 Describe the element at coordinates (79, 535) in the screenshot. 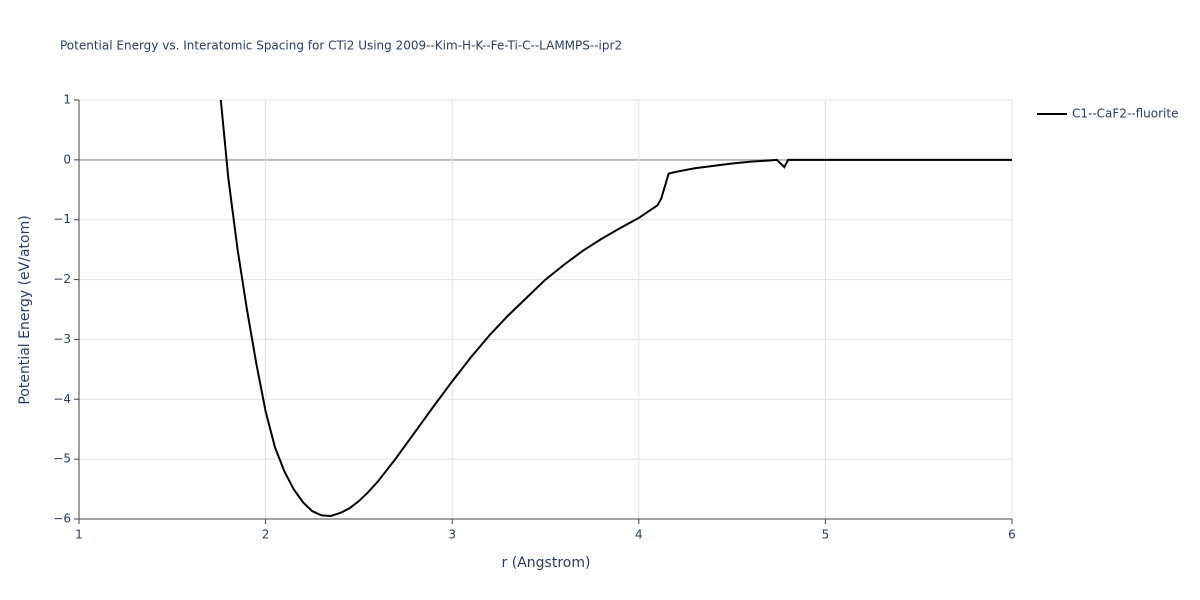

I see `x-tick-label: 1` at that location.